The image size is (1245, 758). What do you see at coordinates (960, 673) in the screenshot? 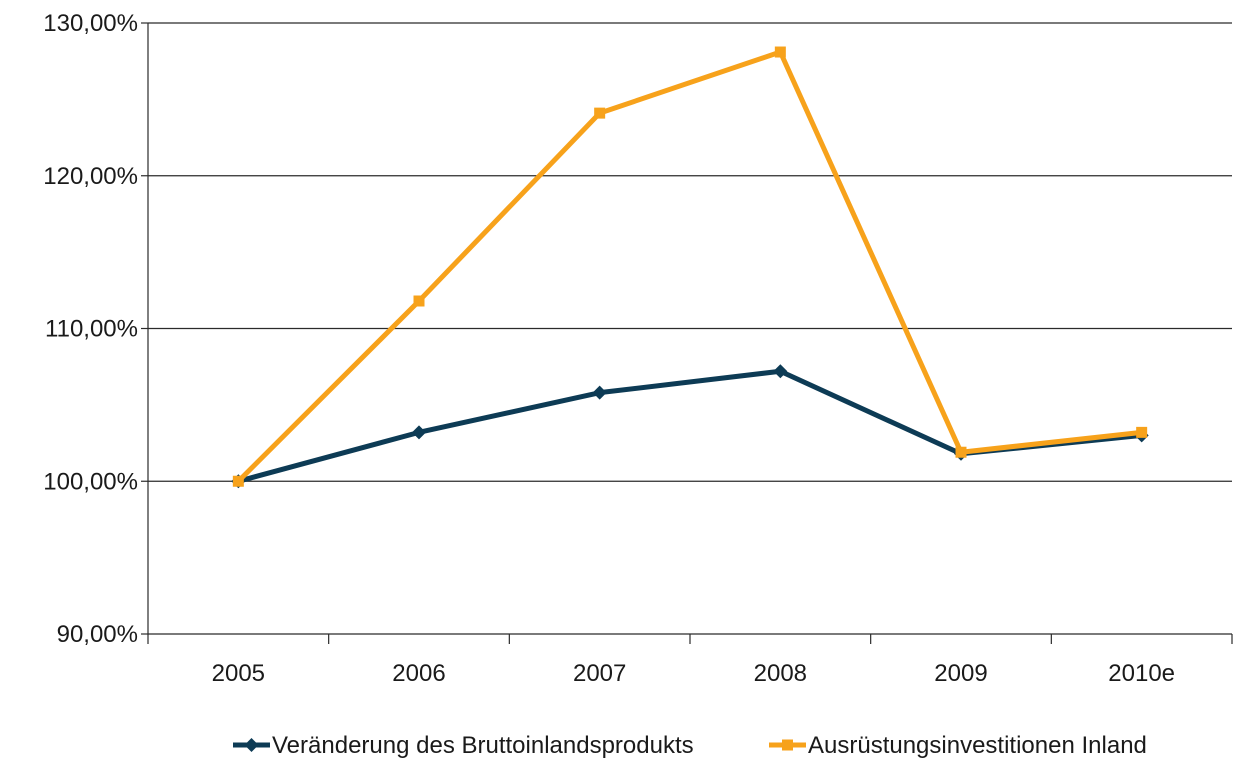
I see `x-tick-label: 2009` at bounding box center [960, 673].